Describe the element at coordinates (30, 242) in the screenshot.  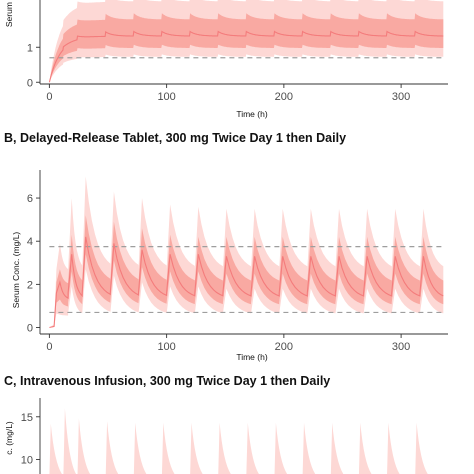
I see `y-tick-label: 4` at that location.